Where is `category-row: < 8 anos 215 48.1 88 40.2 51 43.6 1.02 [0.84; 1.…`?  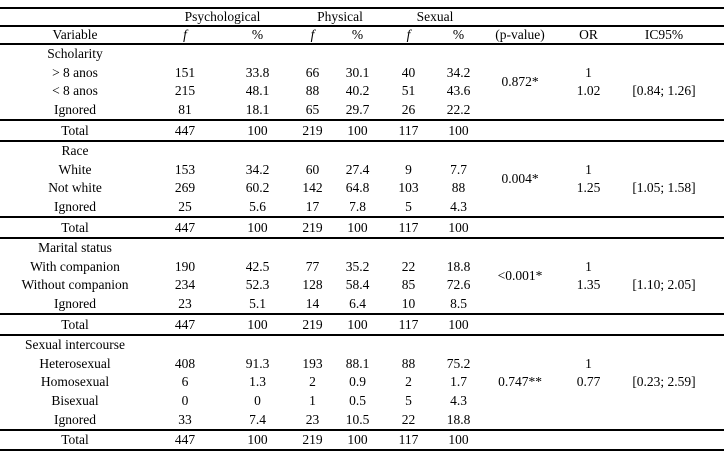 category-row: < 8 anos 215 48.1 88 40.2 51 43.6 1.02 [0.84; 1.… is located at coordinates (362, 91).